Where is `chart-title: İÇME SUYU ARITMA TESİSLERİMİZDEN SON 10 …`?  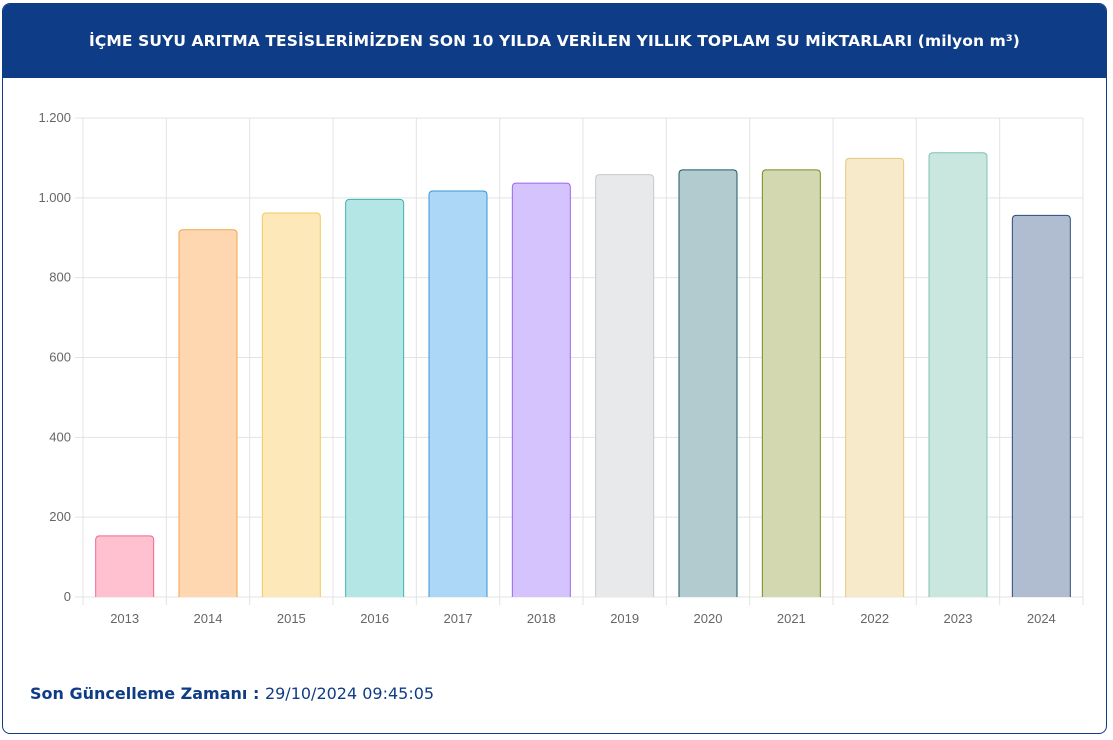
chart-title: İÇME SUYU ARITMA TESİSLERİMİZDEN SON 10 … is located at coordinates (554, 41).